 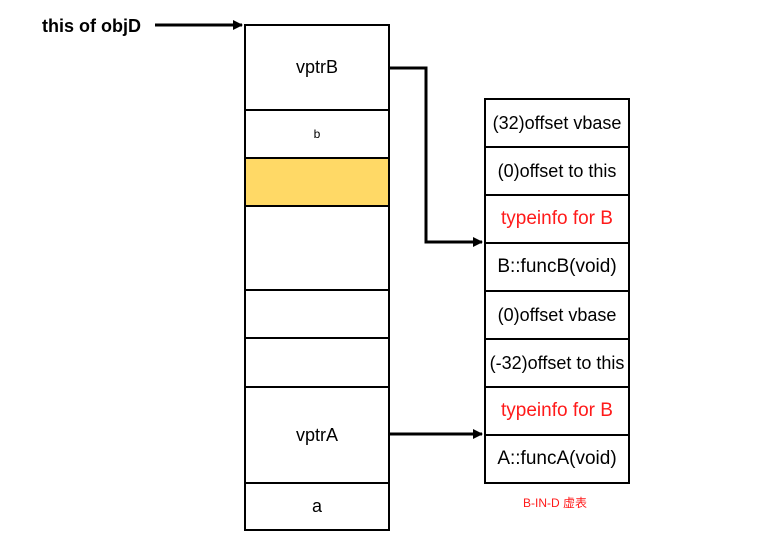 I want to click on vtable-entry-text: (0)offset to this, so click(x=557, y=170).